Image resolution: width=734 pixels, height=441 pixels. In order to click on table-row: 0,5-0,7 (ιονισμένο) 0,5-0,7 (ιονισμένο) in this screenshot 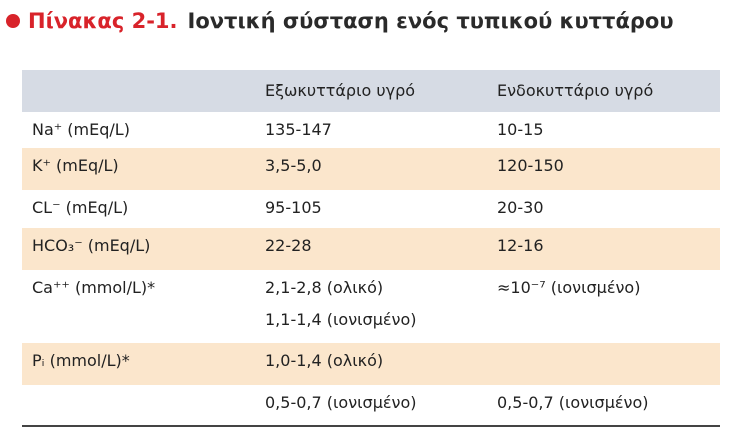, I will do `click(371, 405)`.